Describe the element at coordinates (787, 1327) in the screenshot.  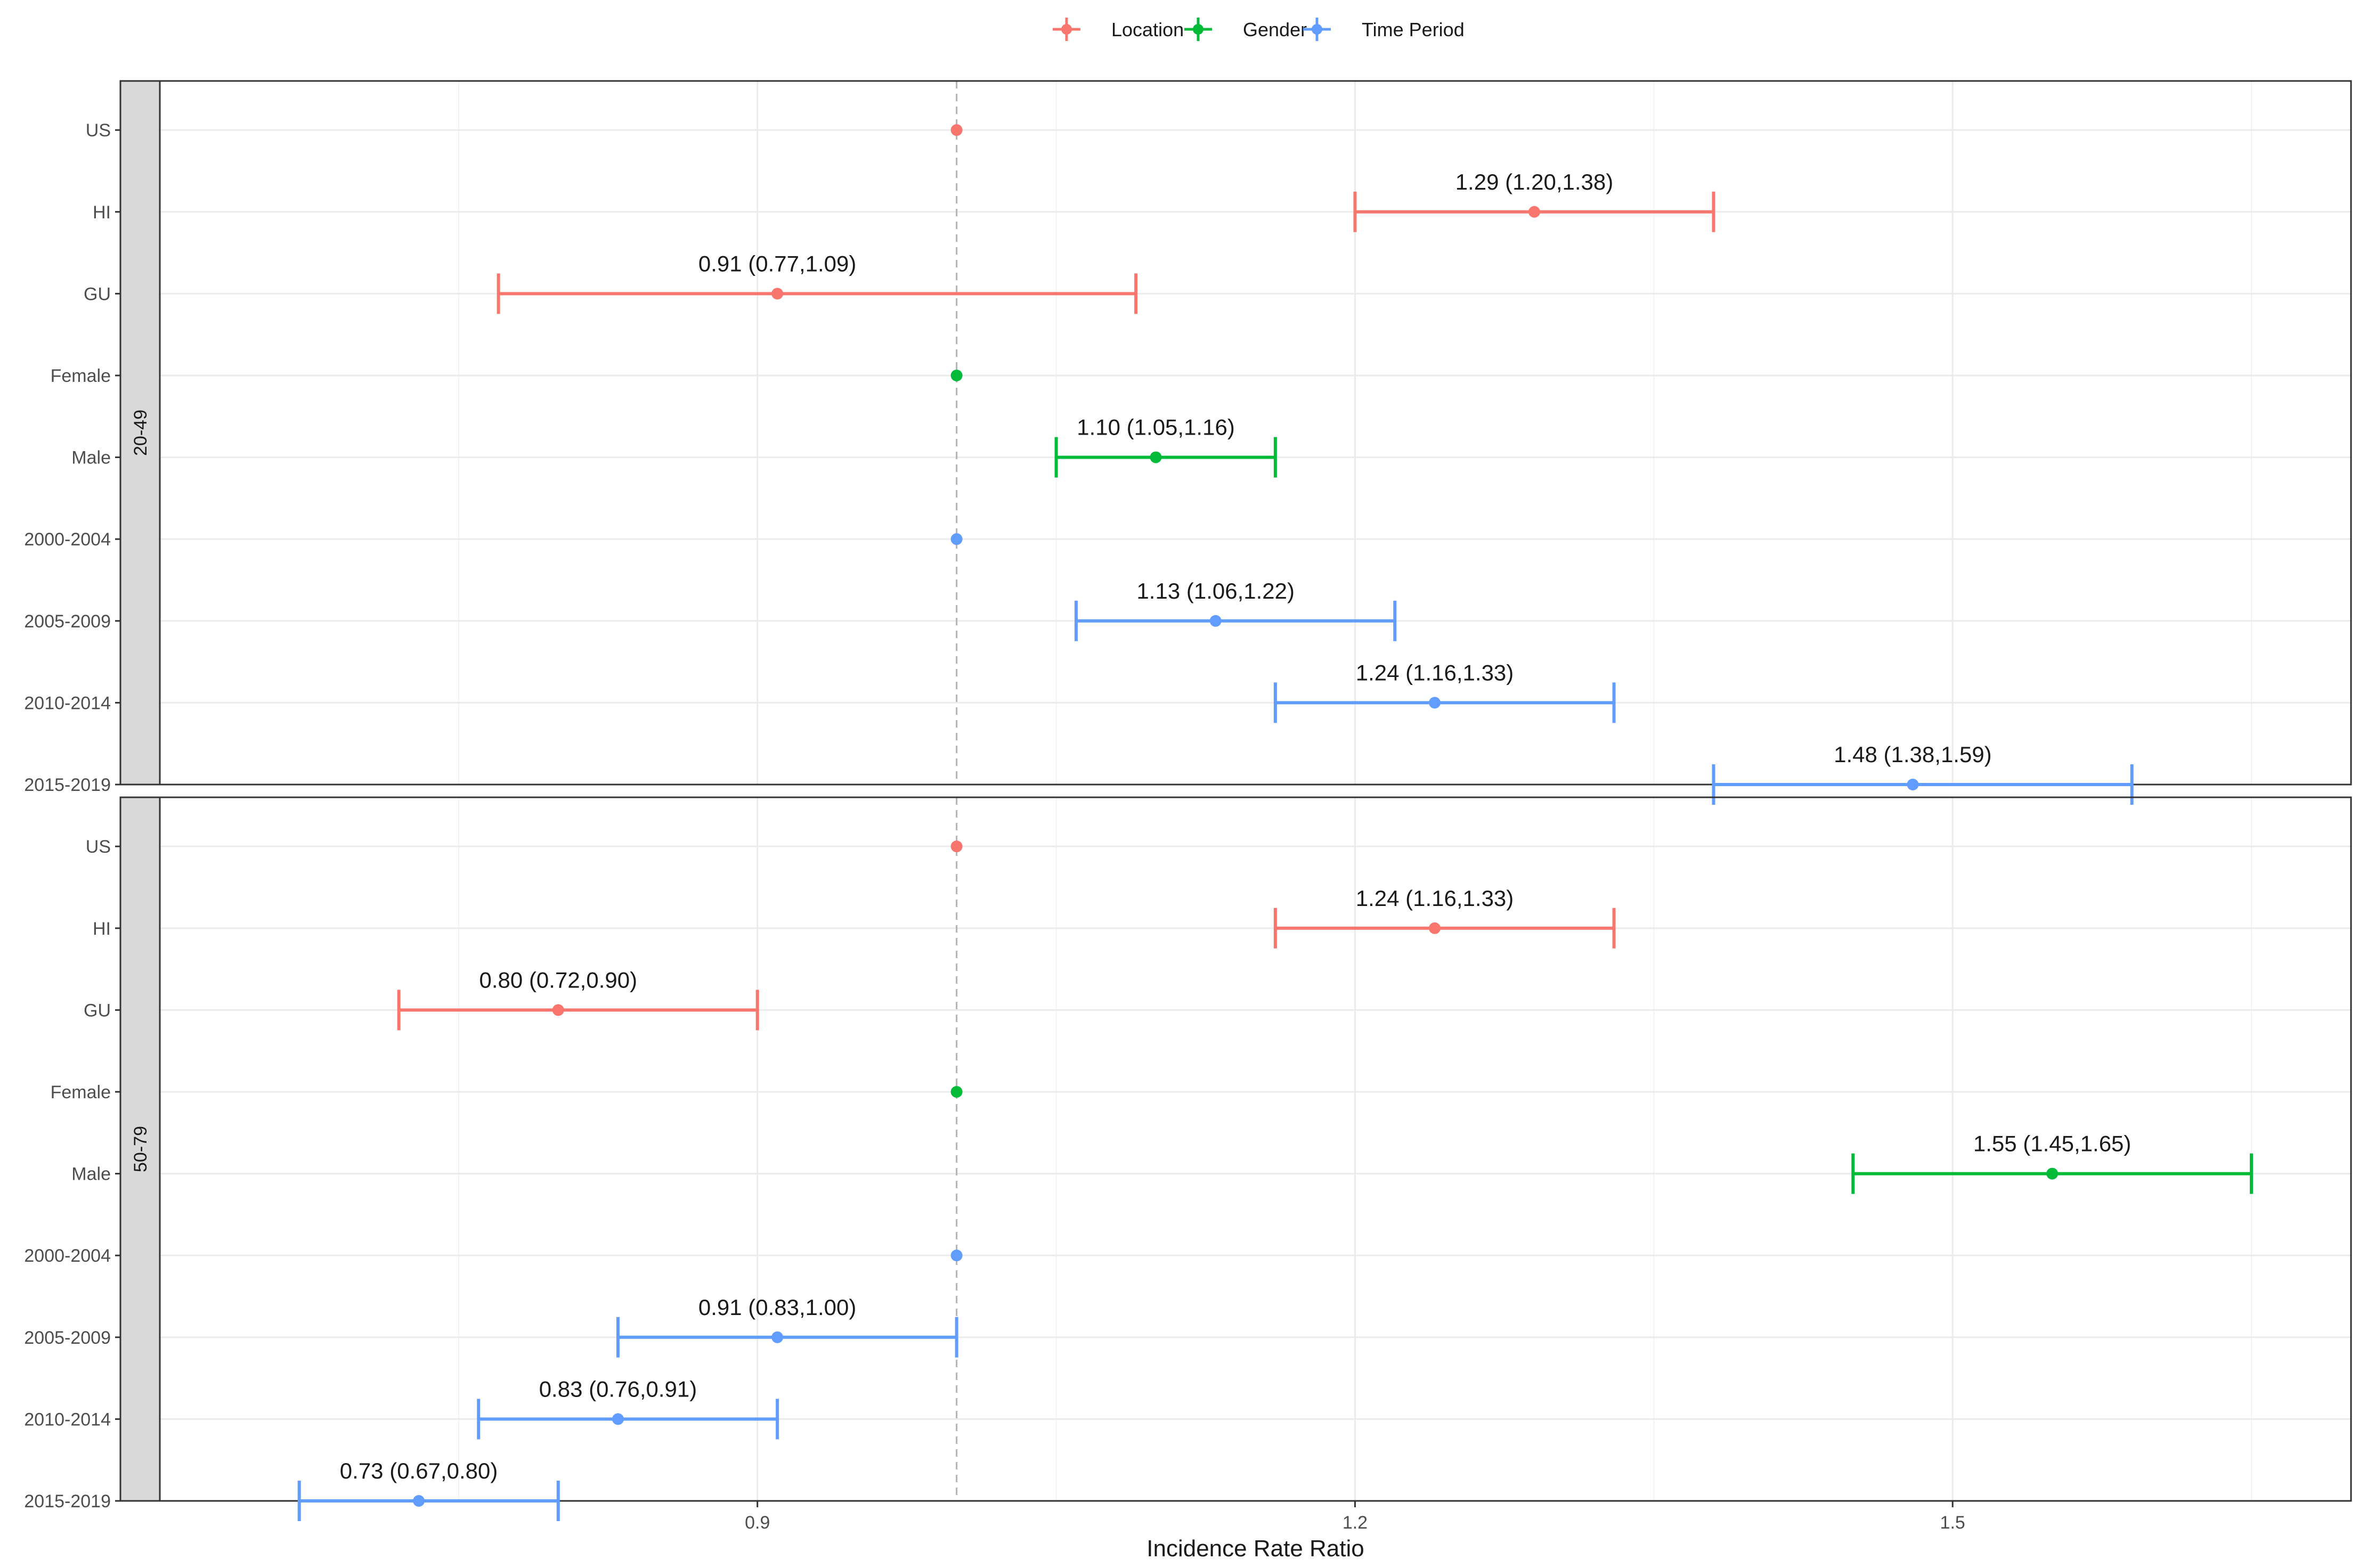
I see `row-2005-2009: 0.91 (0.83,1.00)` at that location.